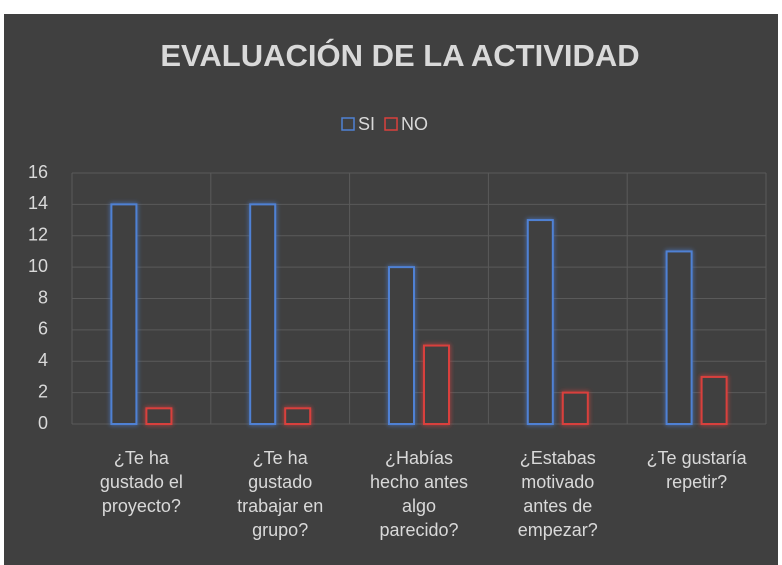 The image size is (782, 565). What do you see at coordinates (141, 482) in the screenshot?
I see `x-tick-label: ¿Te ha gustado el proyecto?` at bounding box center [141, 482].